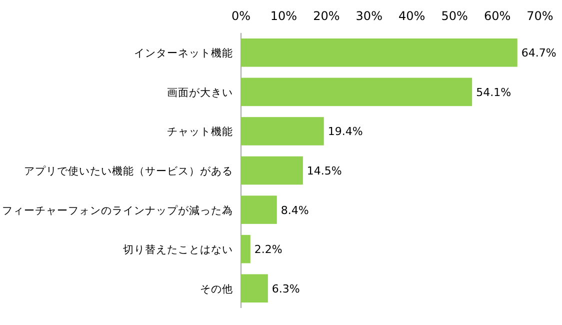 The image size is (562, 325). I want to click on y-tick-label: チャット機能, so click(200, 131).